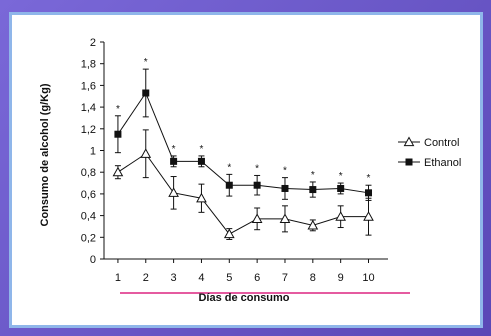 The height and width of the screenshot is (336, 491). I want to click on x-tick-label: 10, so click(368, 278).